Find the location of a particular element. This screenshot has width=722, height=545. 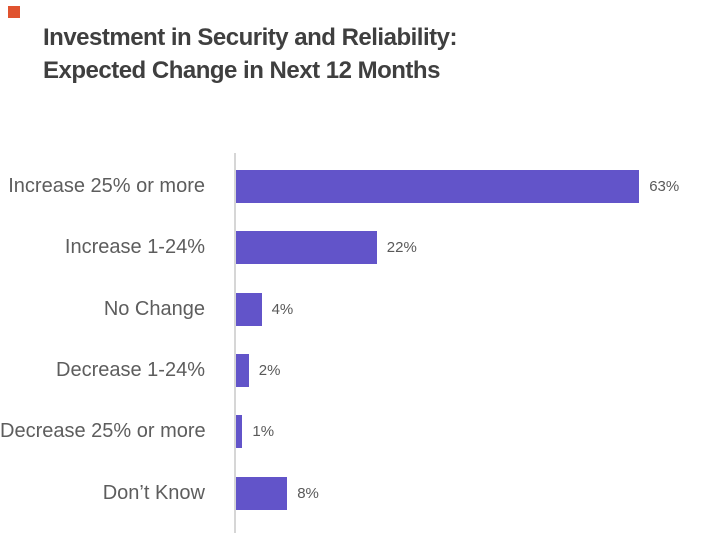

y-axis-line is located at coordinates (235, 343).